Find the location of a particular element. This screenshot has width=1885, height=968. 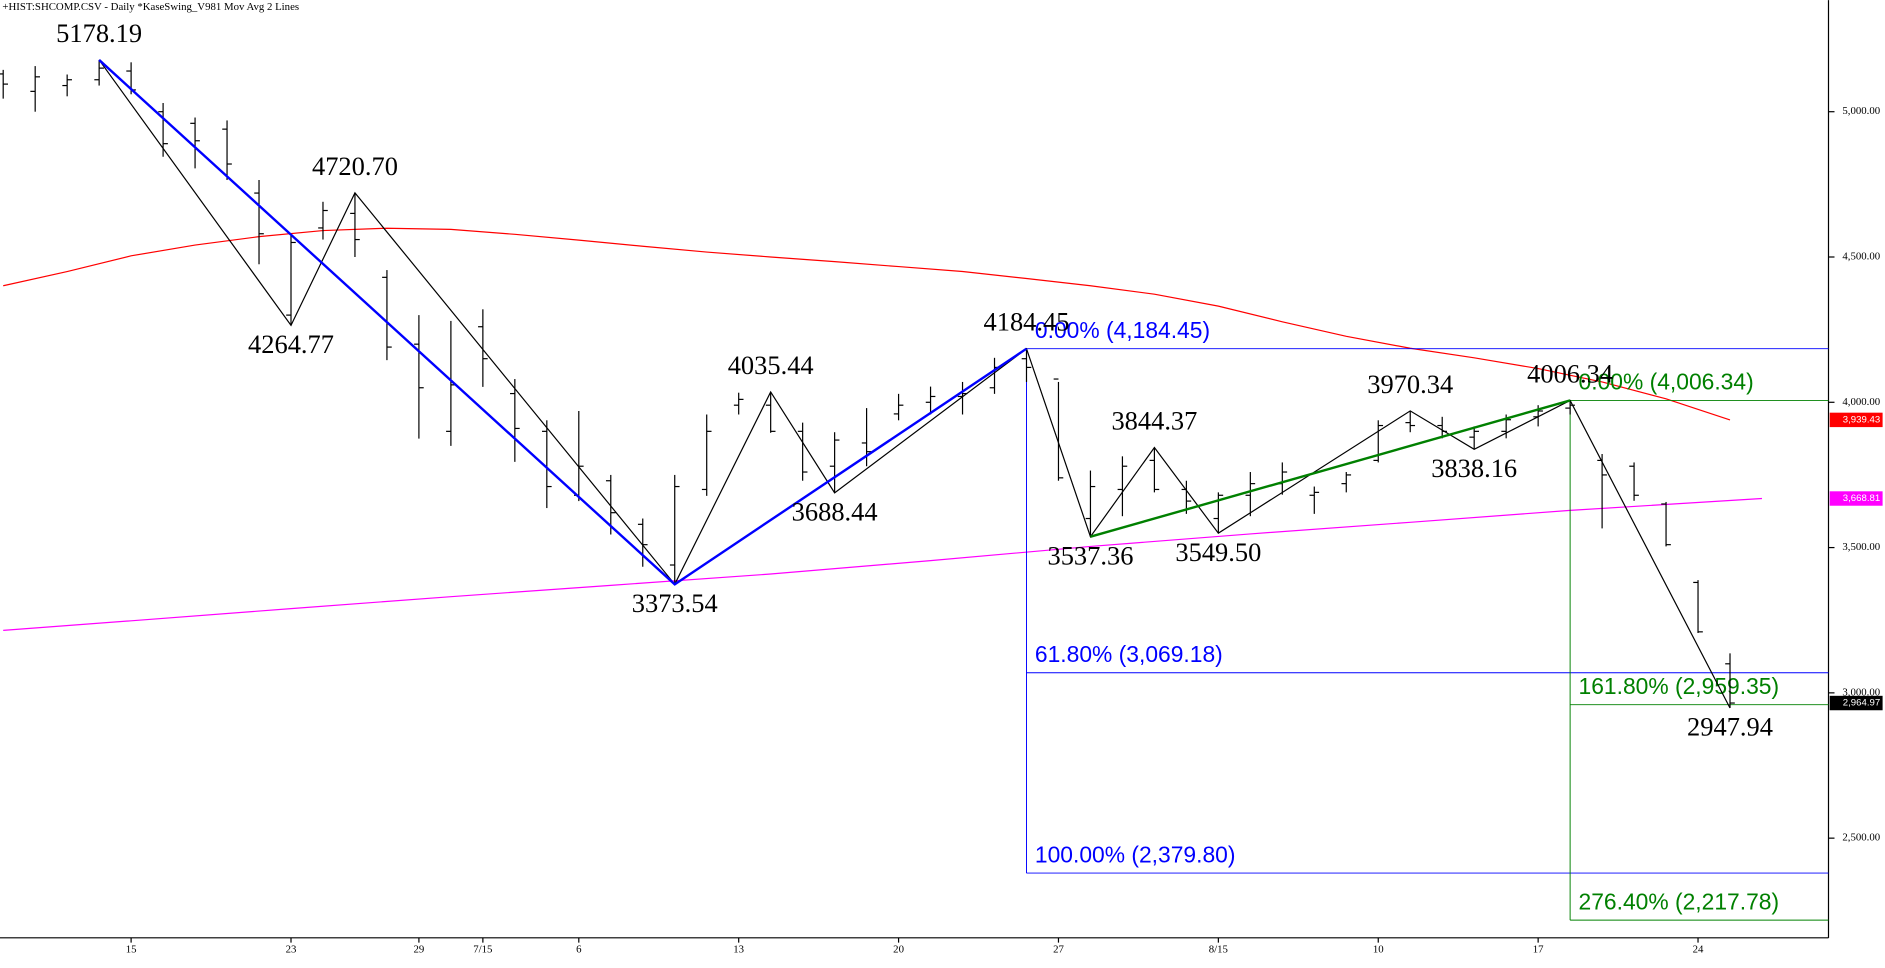

x-tick-label: 8/15 is located at coordinates (1218, 949).